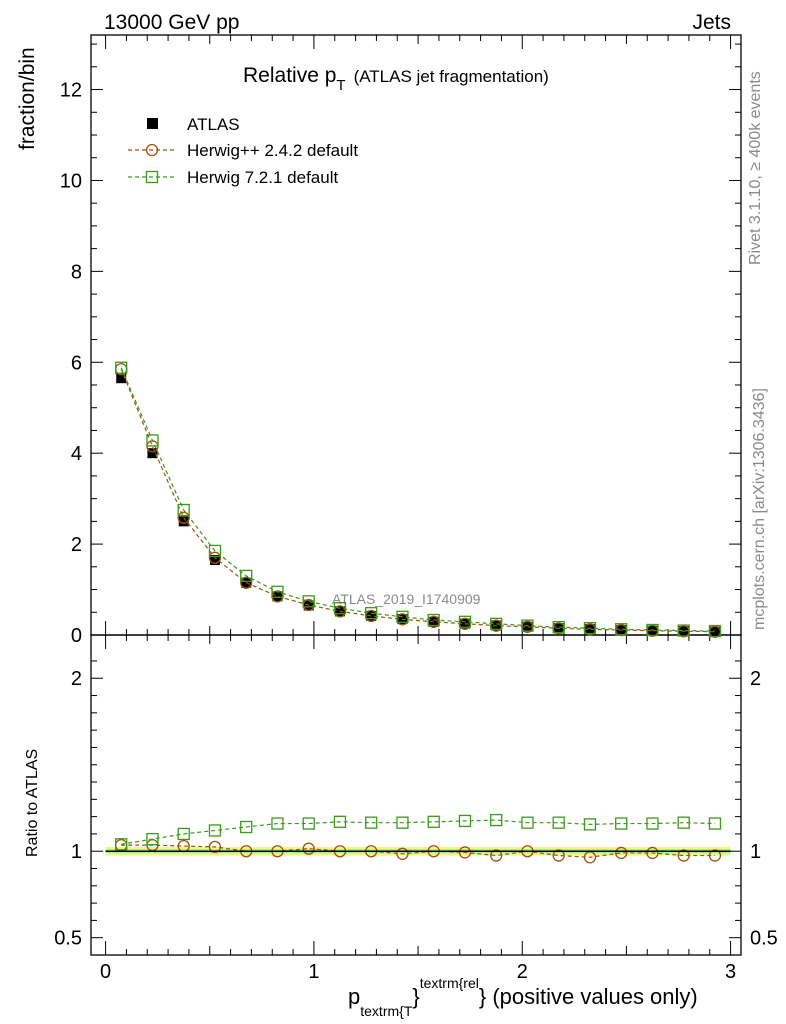 The image size is (786, 1024). What do you see at coordinates (313, 972) in the screenshot?
I see `xtick-label: 1` at bounding box center [313, 972].